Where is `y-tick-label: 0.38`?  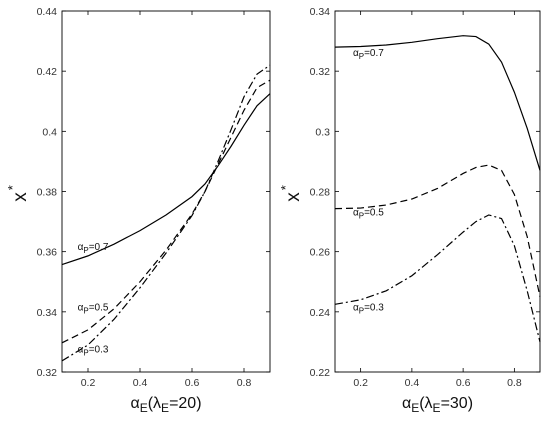 y-tick-label: 0.38 is located at coordinates (47, 193).